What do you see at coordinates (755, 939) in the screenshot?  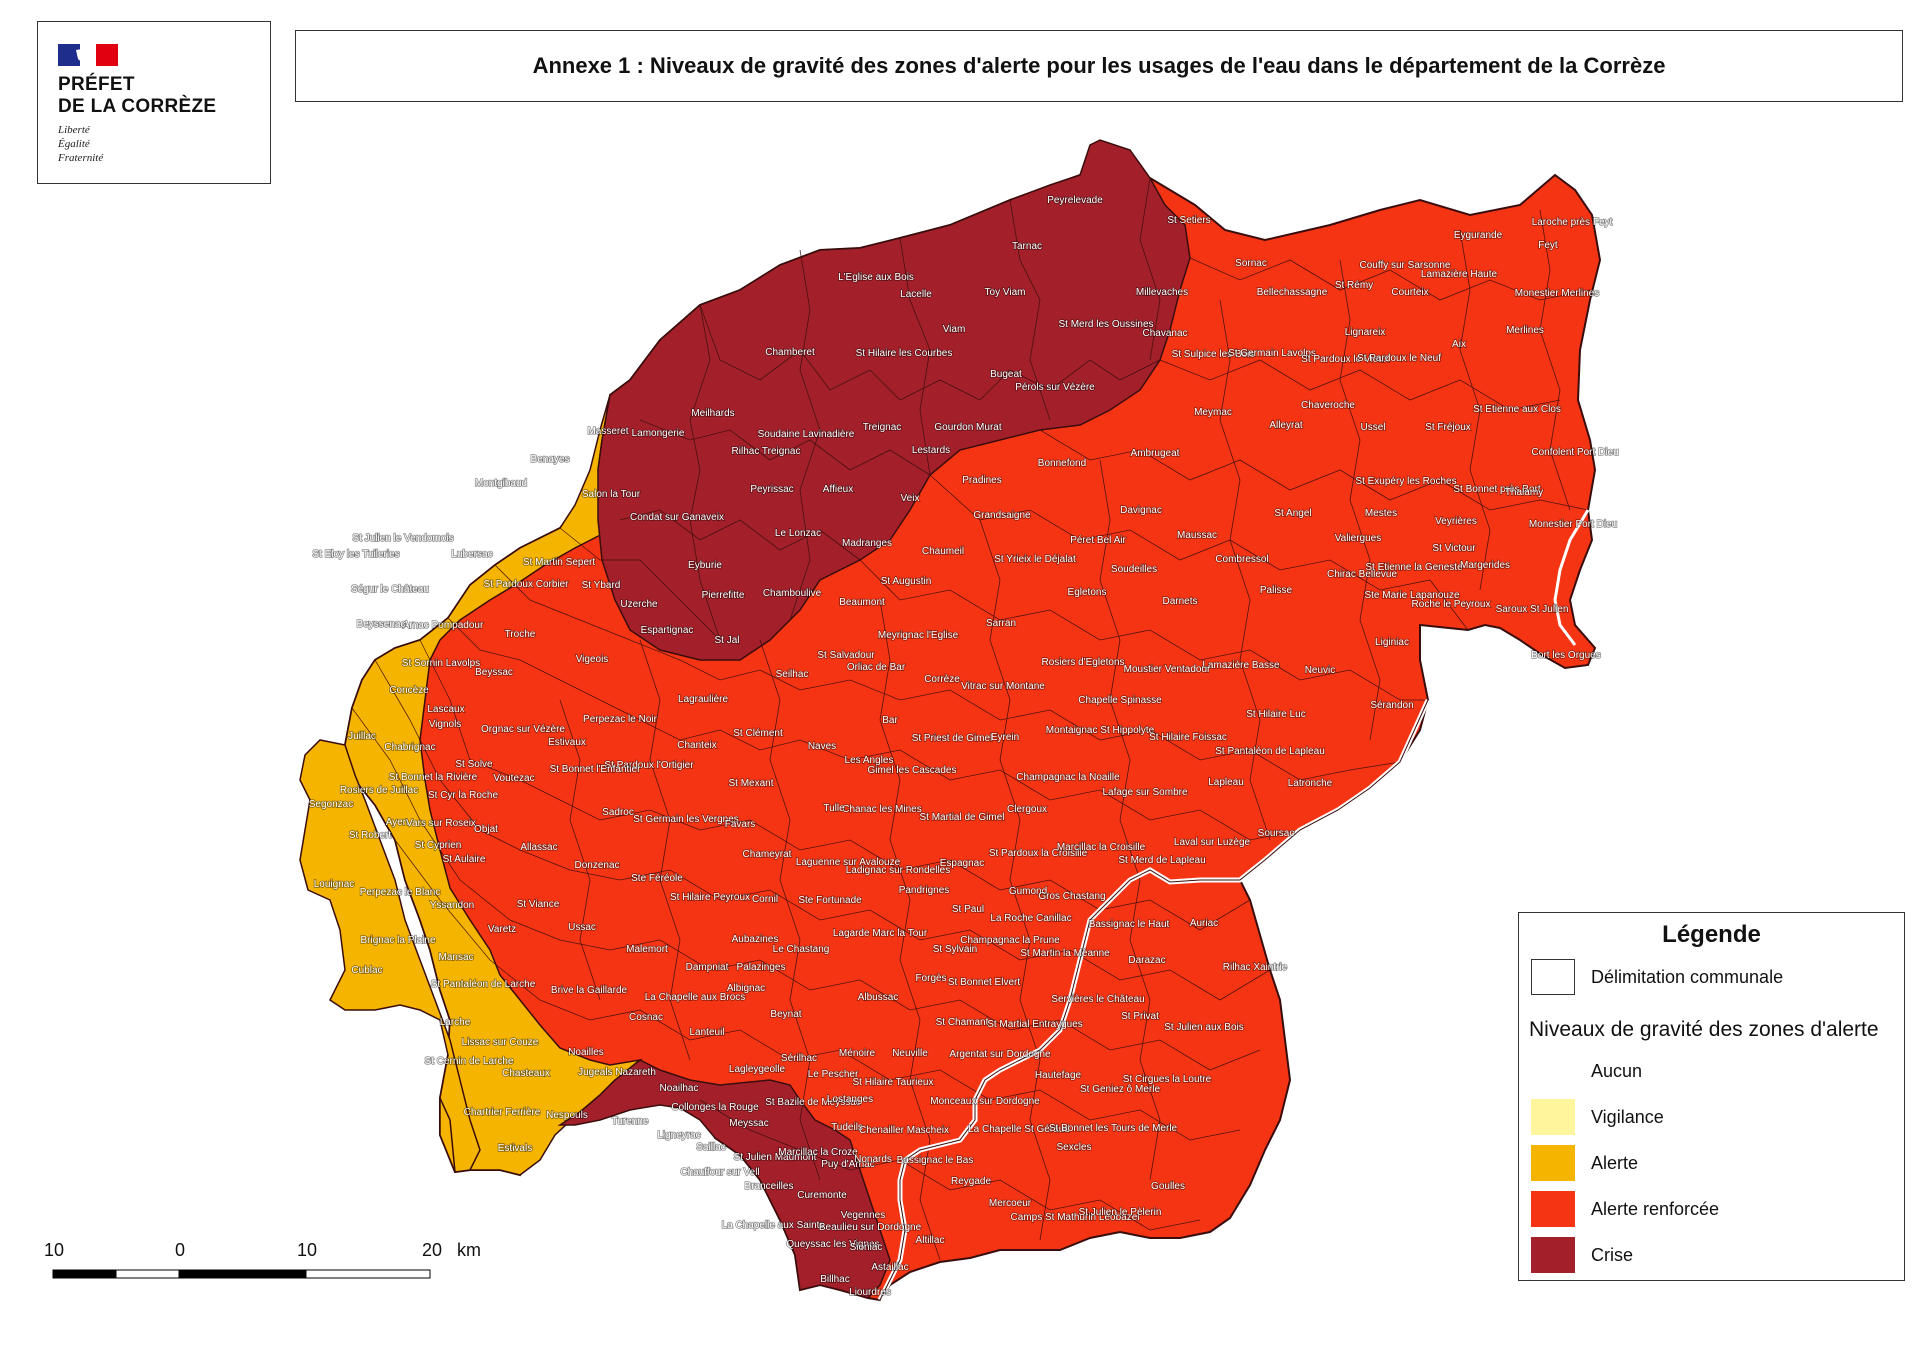 I see `commune-label: Aubazines` at bounding box center [755, 939].